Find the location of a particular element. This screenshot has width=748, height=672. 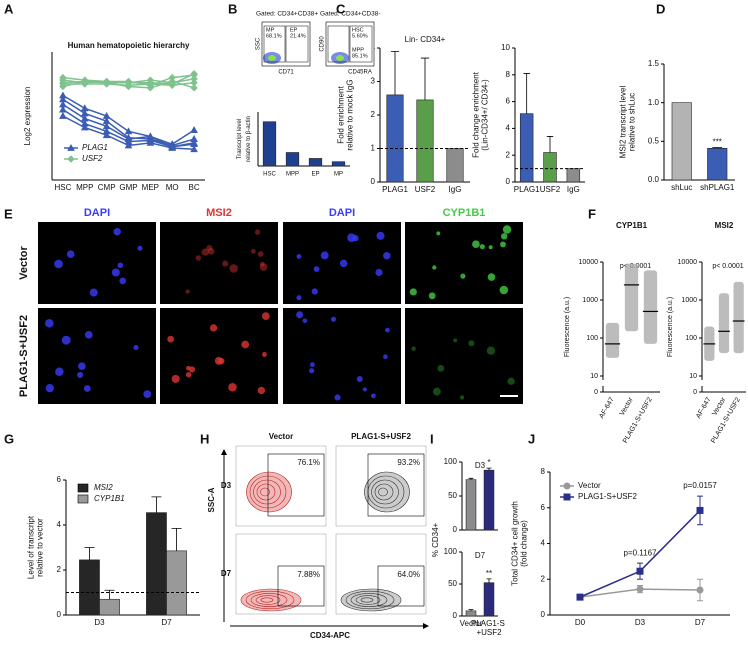

gate is located at coordinates (296, 485).